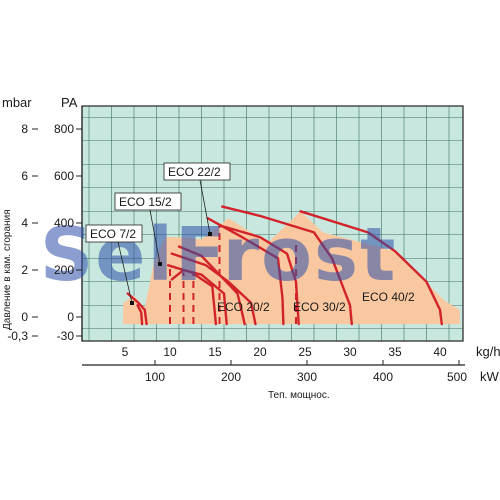 This screenshot has height=500, width=500. I want to click on series-label-text: ECO 30/2, so click(319, 307).